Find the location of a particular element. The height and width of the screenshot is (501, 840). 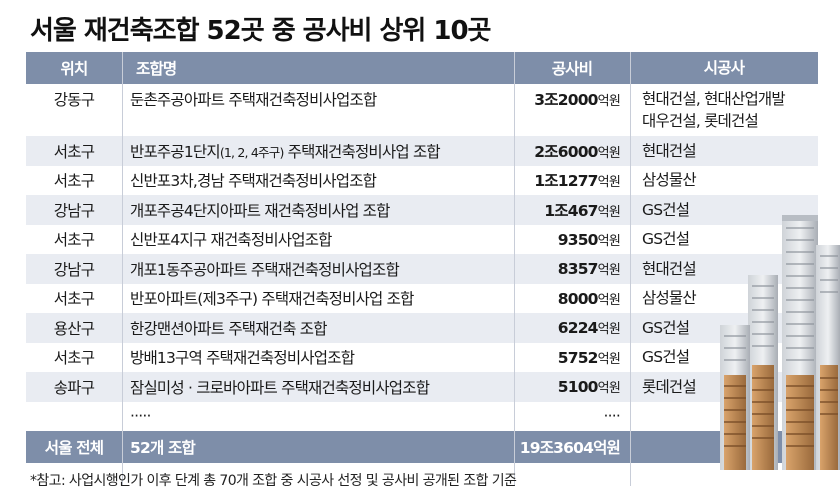

row-cost: 8000억원 is located at coordinates (572, 298).